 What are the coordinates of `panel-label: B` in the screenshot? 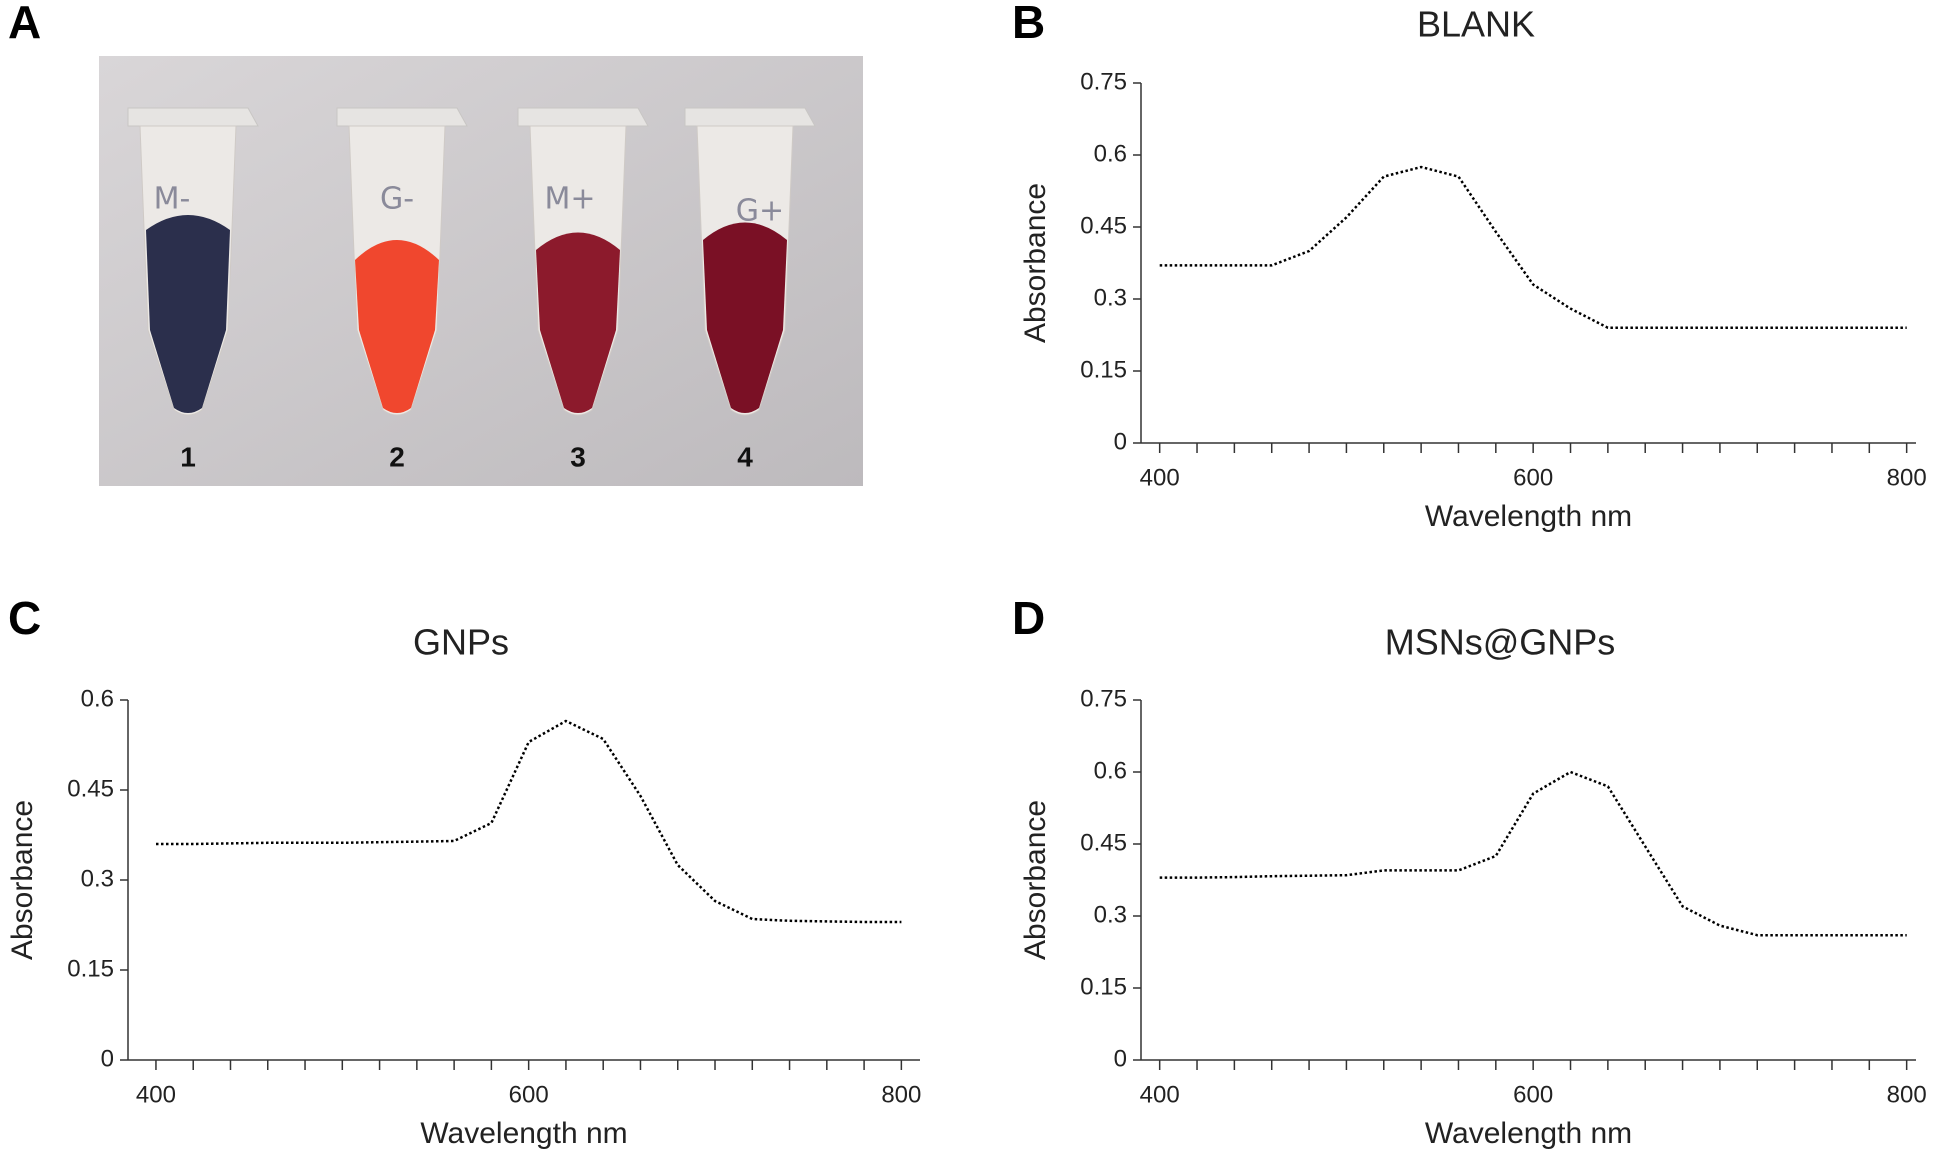 It's located at (1028, 24).